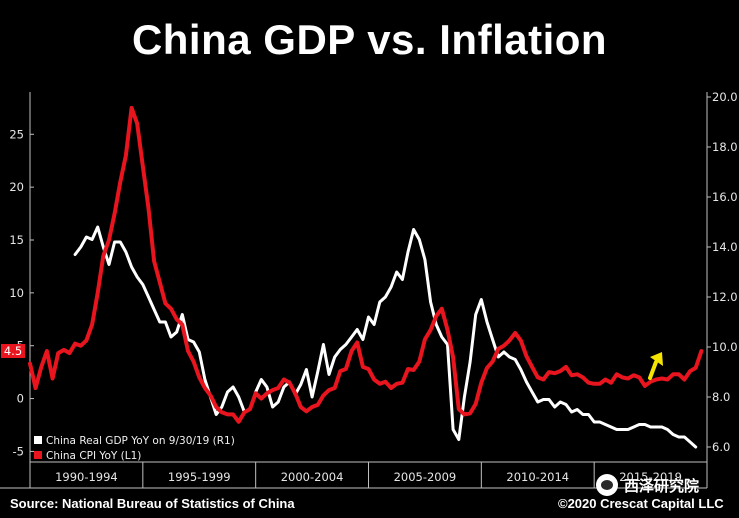 This screenshot has width=739, height=518. Describe the element at coordinates (38, 455) in the screenshot. I see `legend-item-cpi-swatch` at that location.